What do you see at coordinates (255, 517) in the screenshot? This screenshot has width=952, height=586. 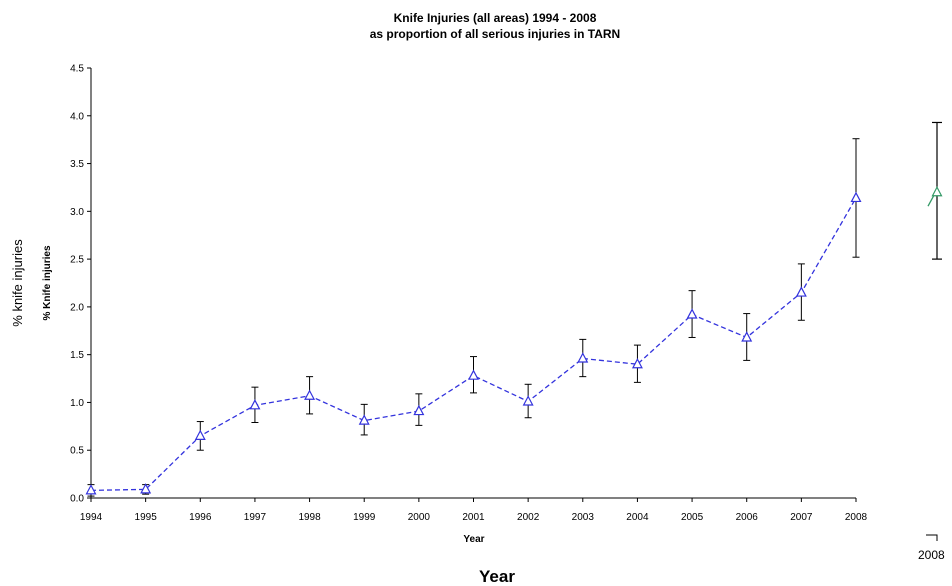 I see `x-tick-label: 1997` at bounding box center [255, 517].